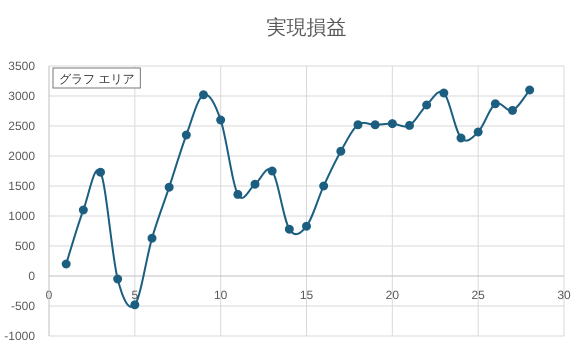 The width and height of the screenshot is (574, 348). Describe the element at coordinates (22, 66) in the screenshot. I see `y-tick-label: 3500` at that location.